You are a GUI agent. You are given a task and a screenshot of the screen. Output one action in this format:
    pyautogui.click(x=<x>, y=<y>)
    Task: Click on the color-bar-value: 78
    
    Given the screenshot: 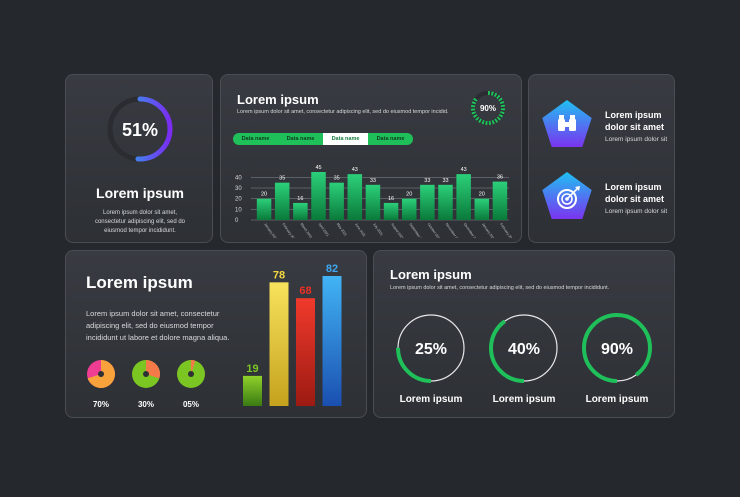 What is the action you would take?
    pyautogui.click(x=279, y=275)
    